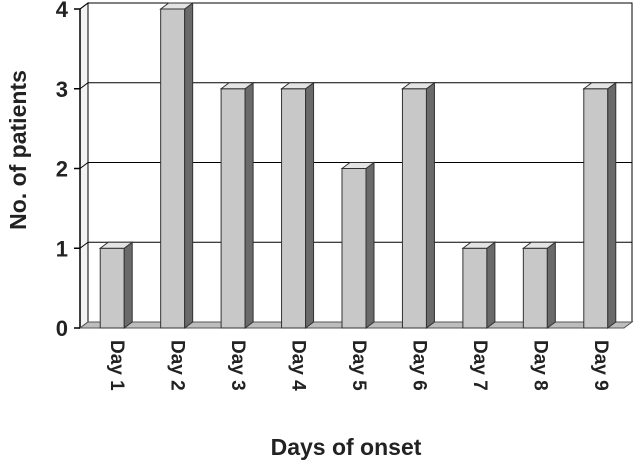 This screenshot has width=640, height=469. What do you see at coordinates (479, 365) in the screenshot?
I see `x-tick-label: Day 7` at bounding box center [479, 365].